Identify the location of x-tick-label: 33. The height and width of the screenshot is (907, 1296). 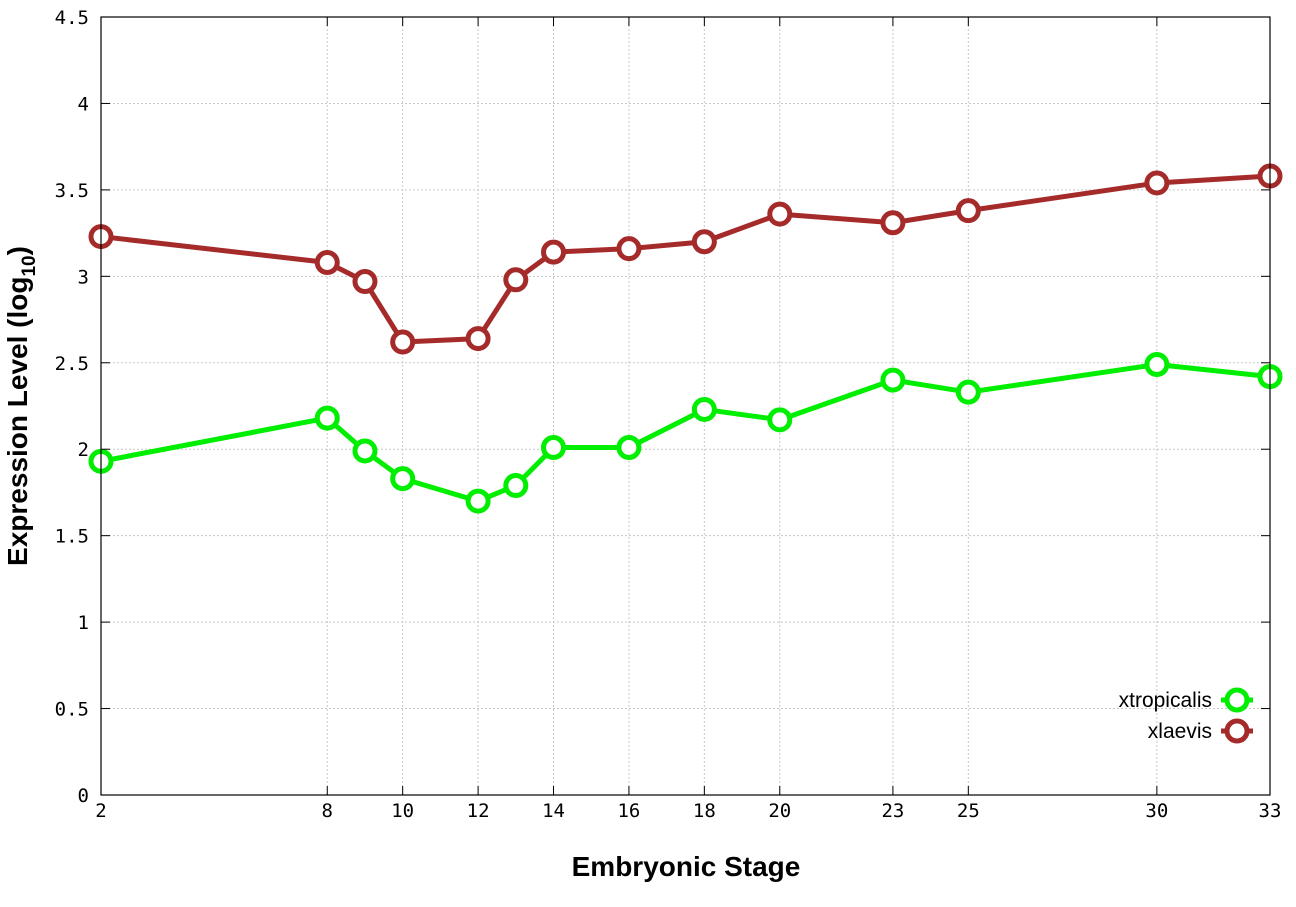
(1270, 811).